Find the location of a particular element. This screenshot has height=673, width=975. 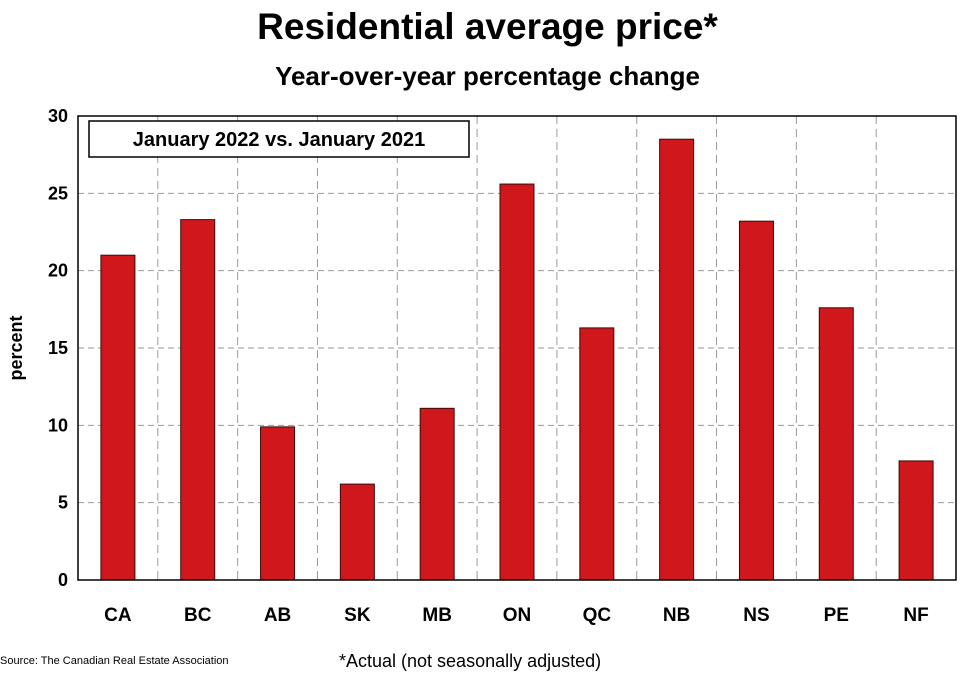

y-tick-label: 25 is located at coordinates (58, 193).